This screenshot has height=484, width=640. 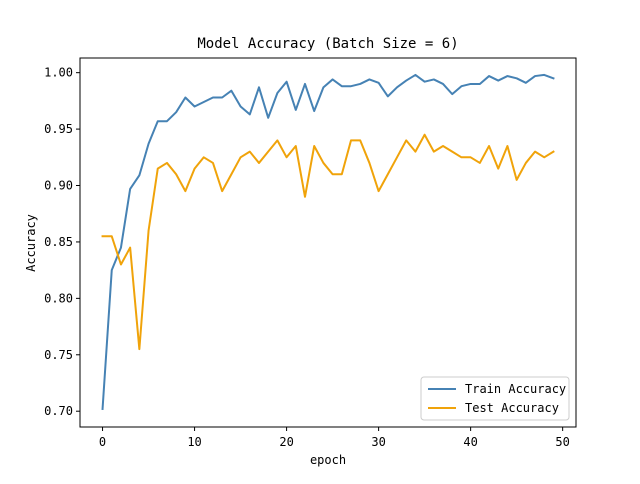 I want to click on y-tick-label: 1.00, so click(x=58, y=73).